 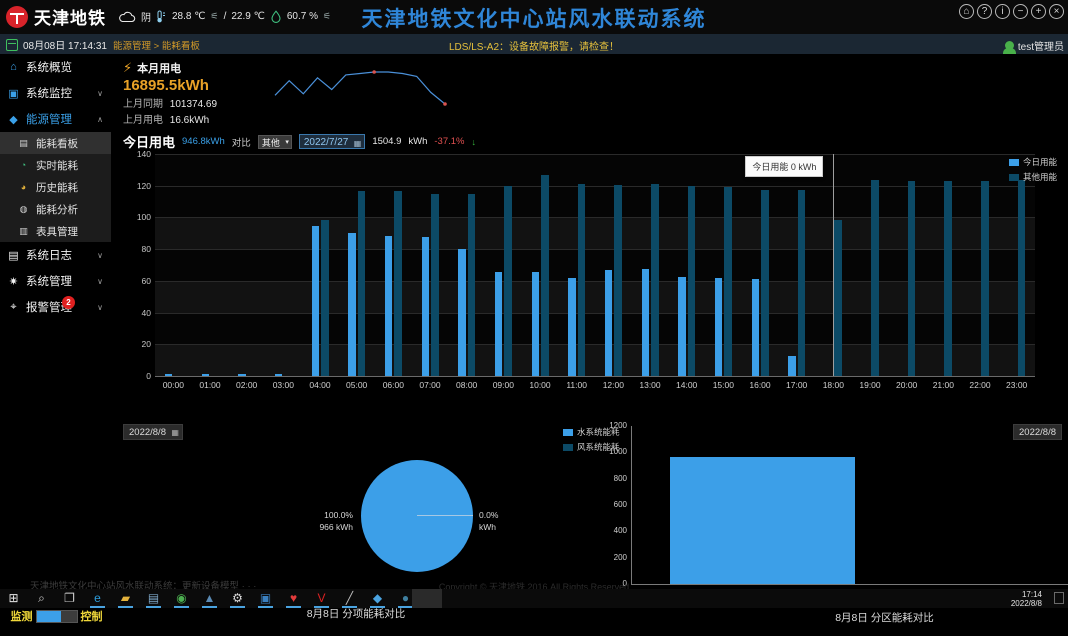 I want to click on legend-item: 其他用能, so click(x=1032, y=177).